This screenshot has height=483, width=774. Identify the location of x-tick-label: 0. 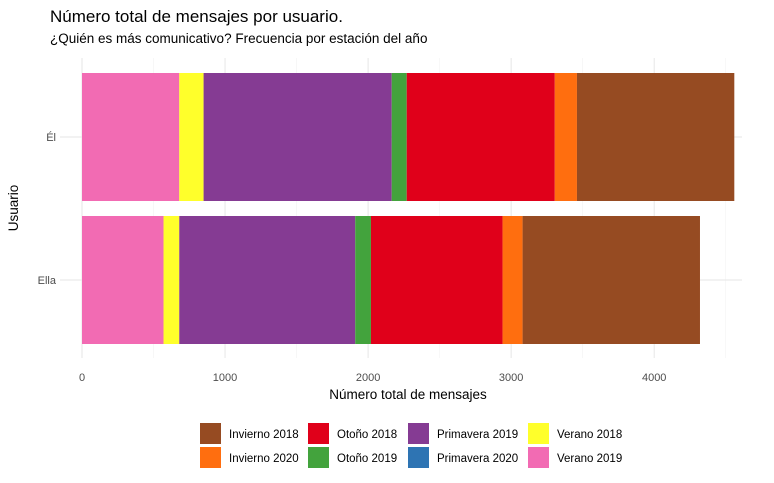
(82, 378).